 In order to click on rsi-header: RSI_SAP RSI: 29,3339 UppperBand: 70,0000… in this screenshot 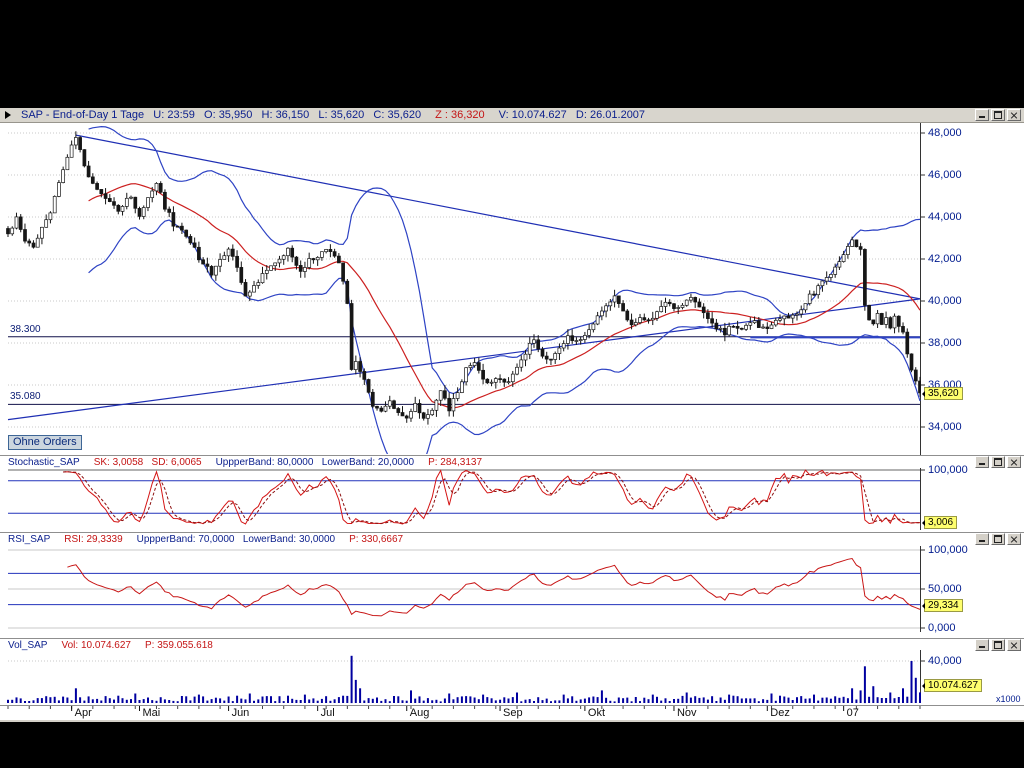, I will do `click(205, 539)`.